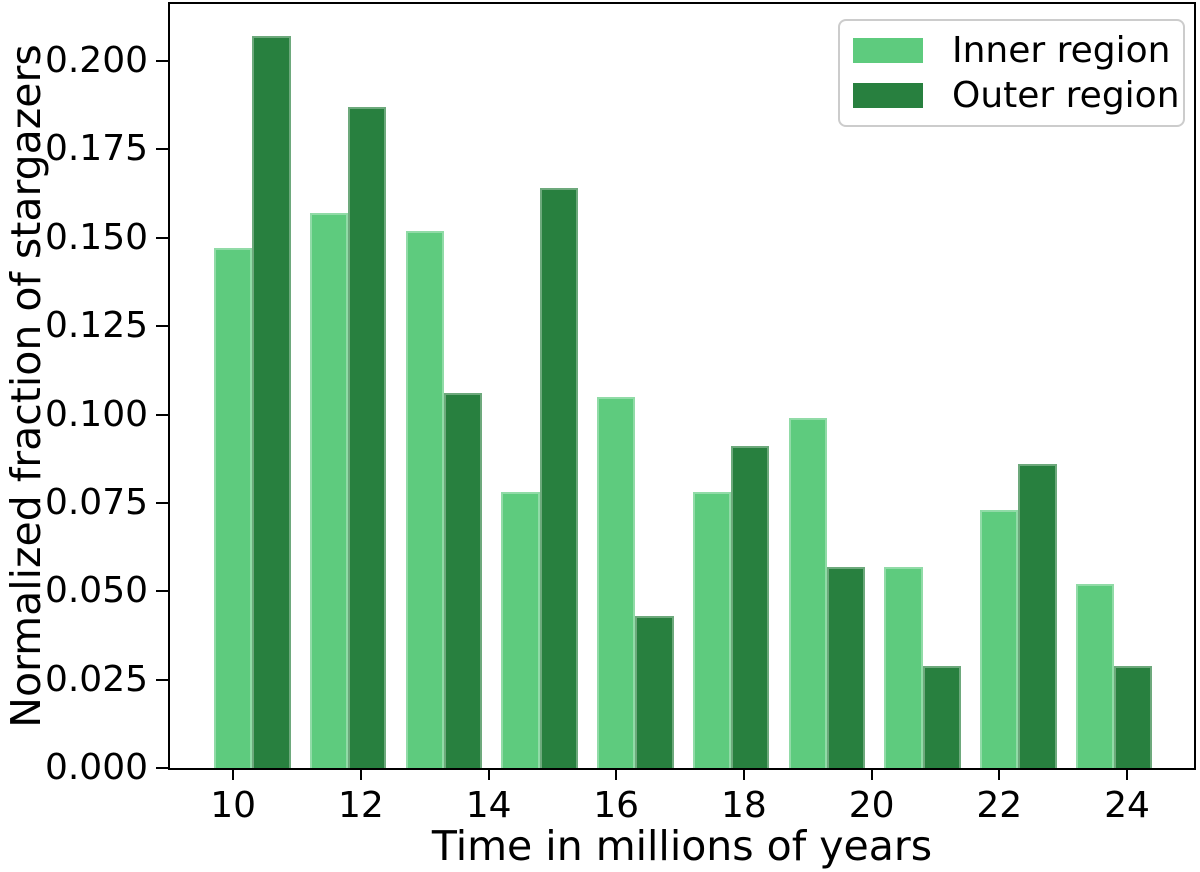 This screenshot has width=1200, height=872. Describe the element at coordinates (96, 326) in the screenshot. I see `y-tick-label: 0.125` at that location.